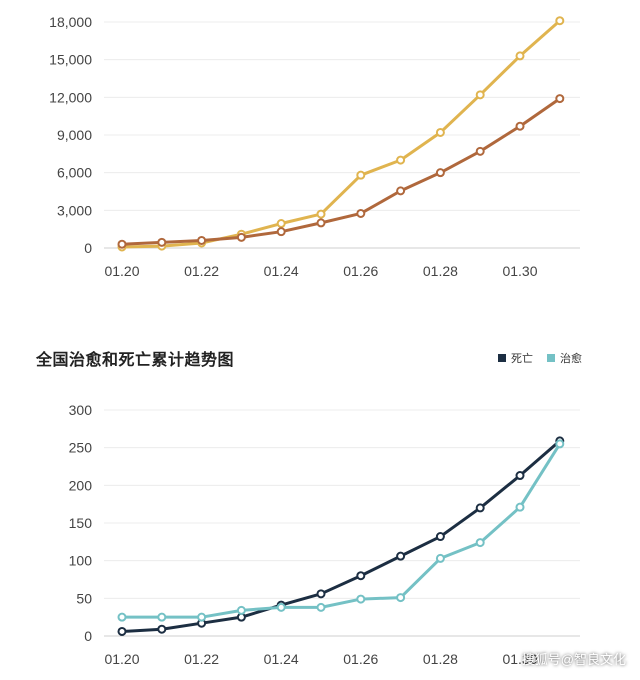 Image resolution: width=640 pixels, height=680 pixels. What do you see at coordinates (81, 523) in the screenshot?
I see `y-tick-label: 150` at bounding box center [81, 523].